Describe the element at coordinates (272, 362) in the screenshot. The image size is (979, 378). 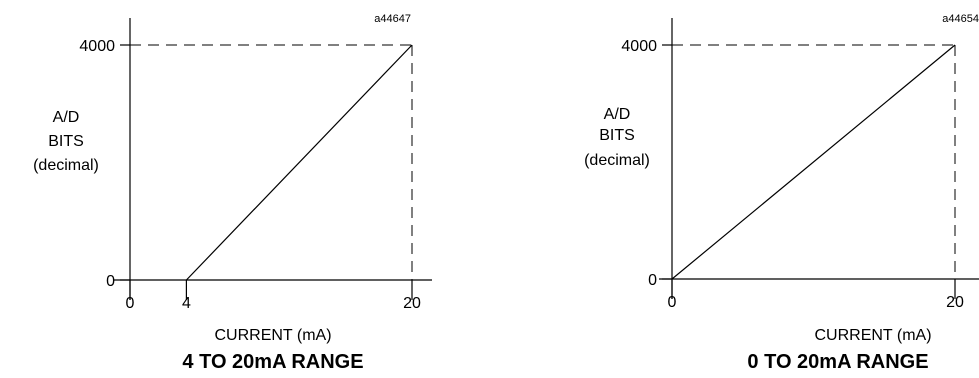
I see `chart-title: 4 TO 20mA RANGE` at that location.